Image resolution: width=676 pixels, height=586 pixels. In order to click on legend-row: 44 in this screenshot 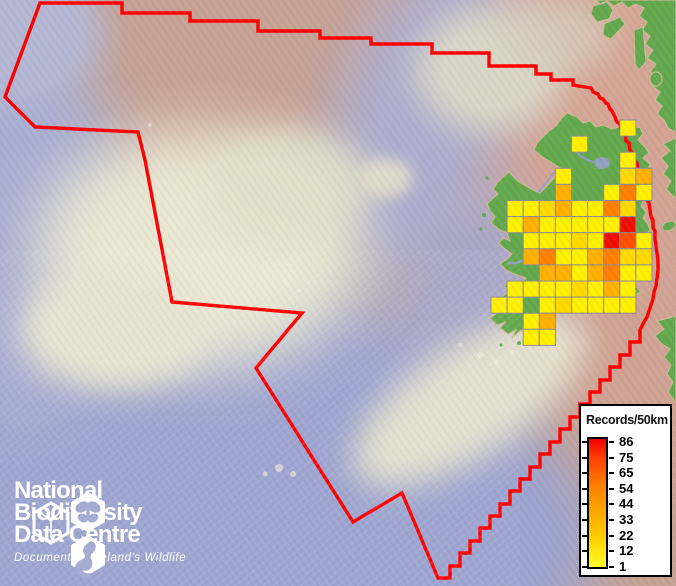, I will do `click(627, 504)`.